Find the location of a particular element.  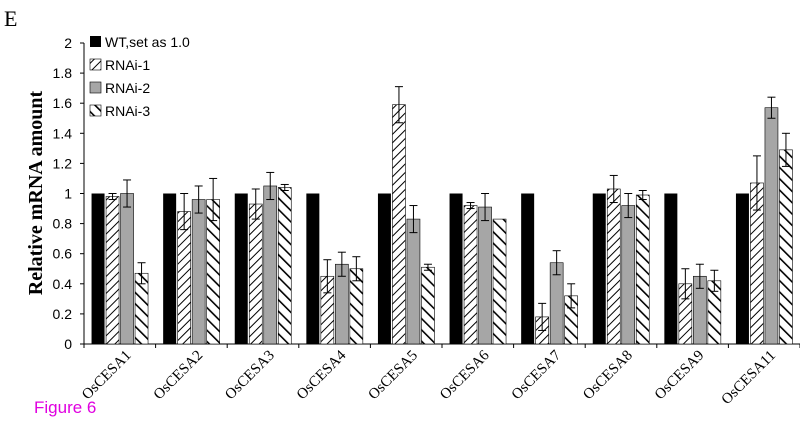

y-tick-label: 2 is located at coordinates (68, 43).